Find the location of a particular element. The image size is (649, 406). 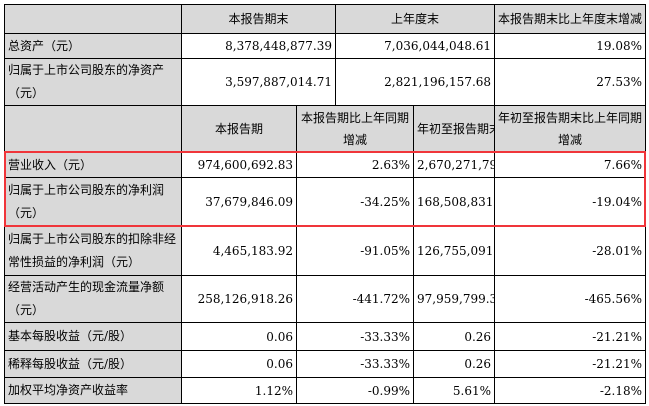

cell: -28.01% is located at coordinates (570, 250).